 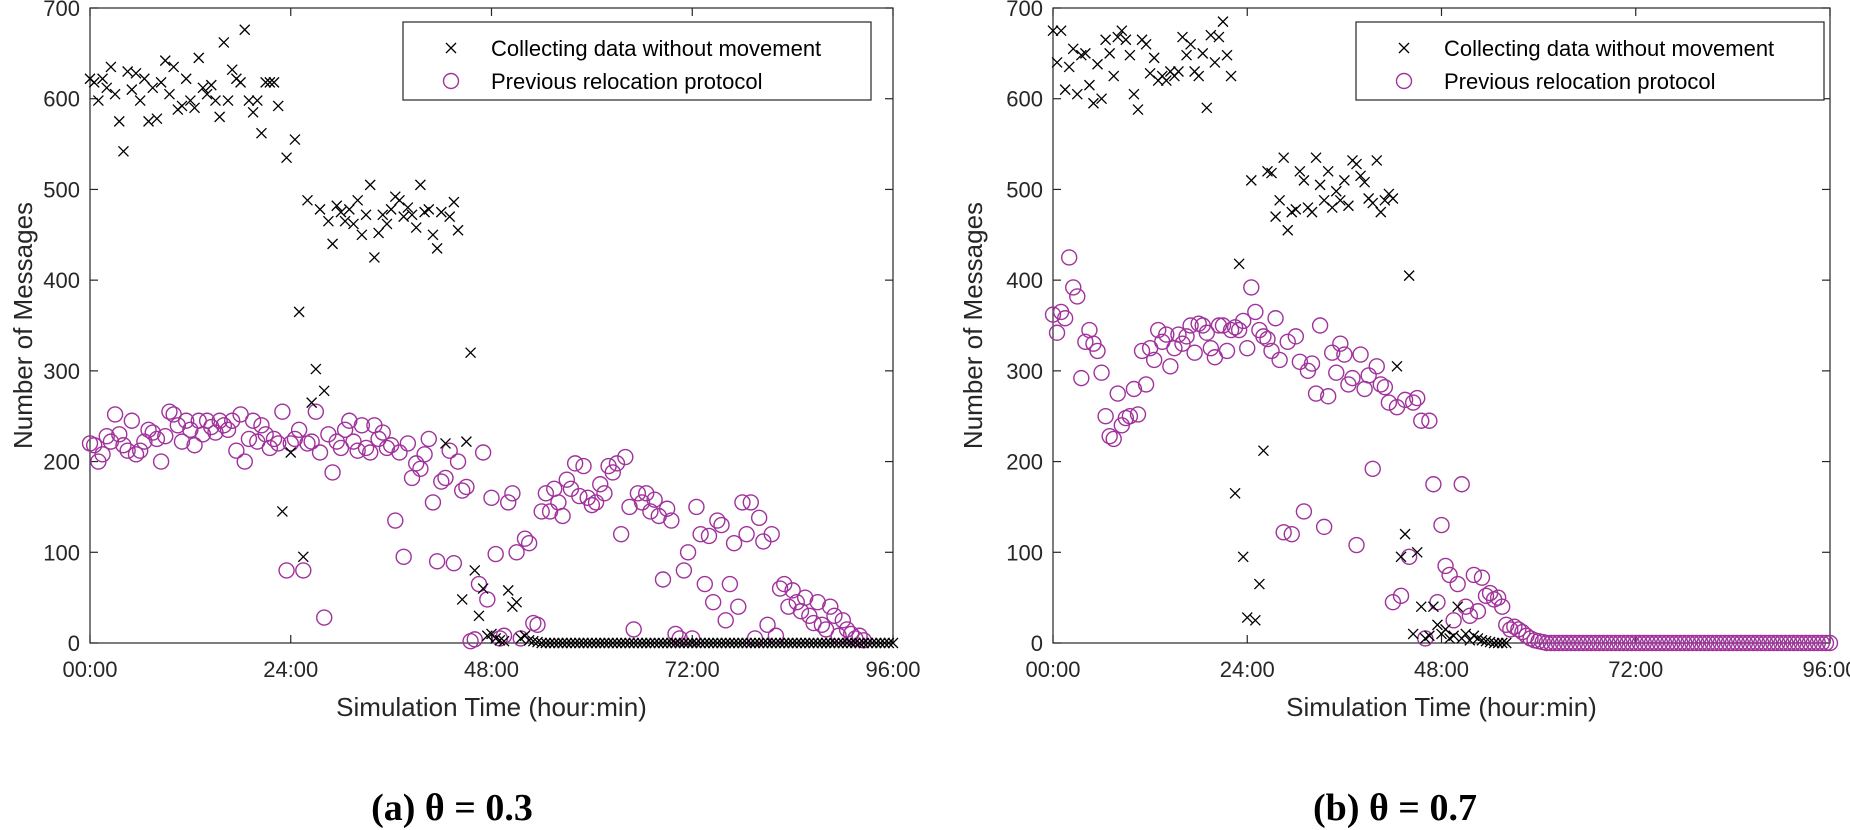 What do you see at coordinates (452, 808) in the screenshot?
I see `panel-a-caption: (a) θ = 0.3` at bounding box center [452, 808].